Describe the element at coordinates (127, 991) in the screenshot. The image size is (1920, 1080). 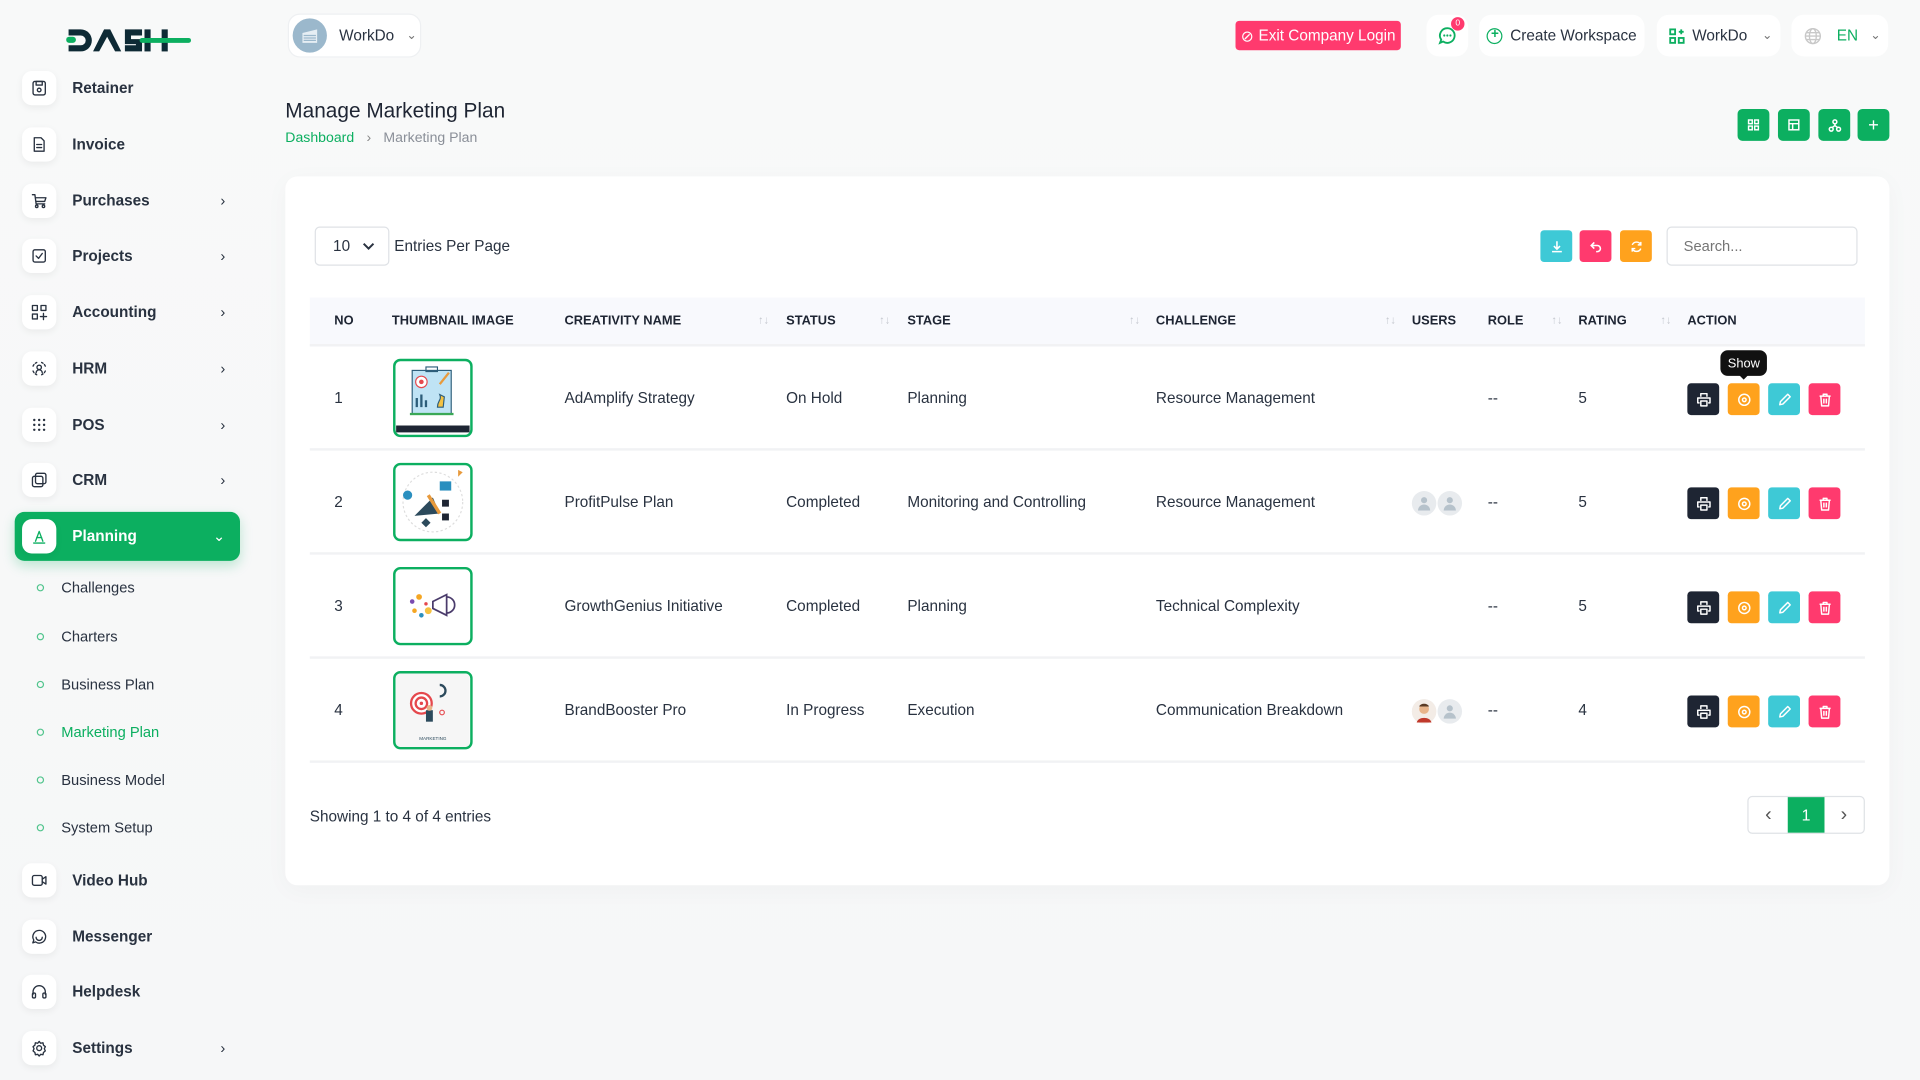
I see `sidebar-item-helpdesk: Helpdesk` at that location.